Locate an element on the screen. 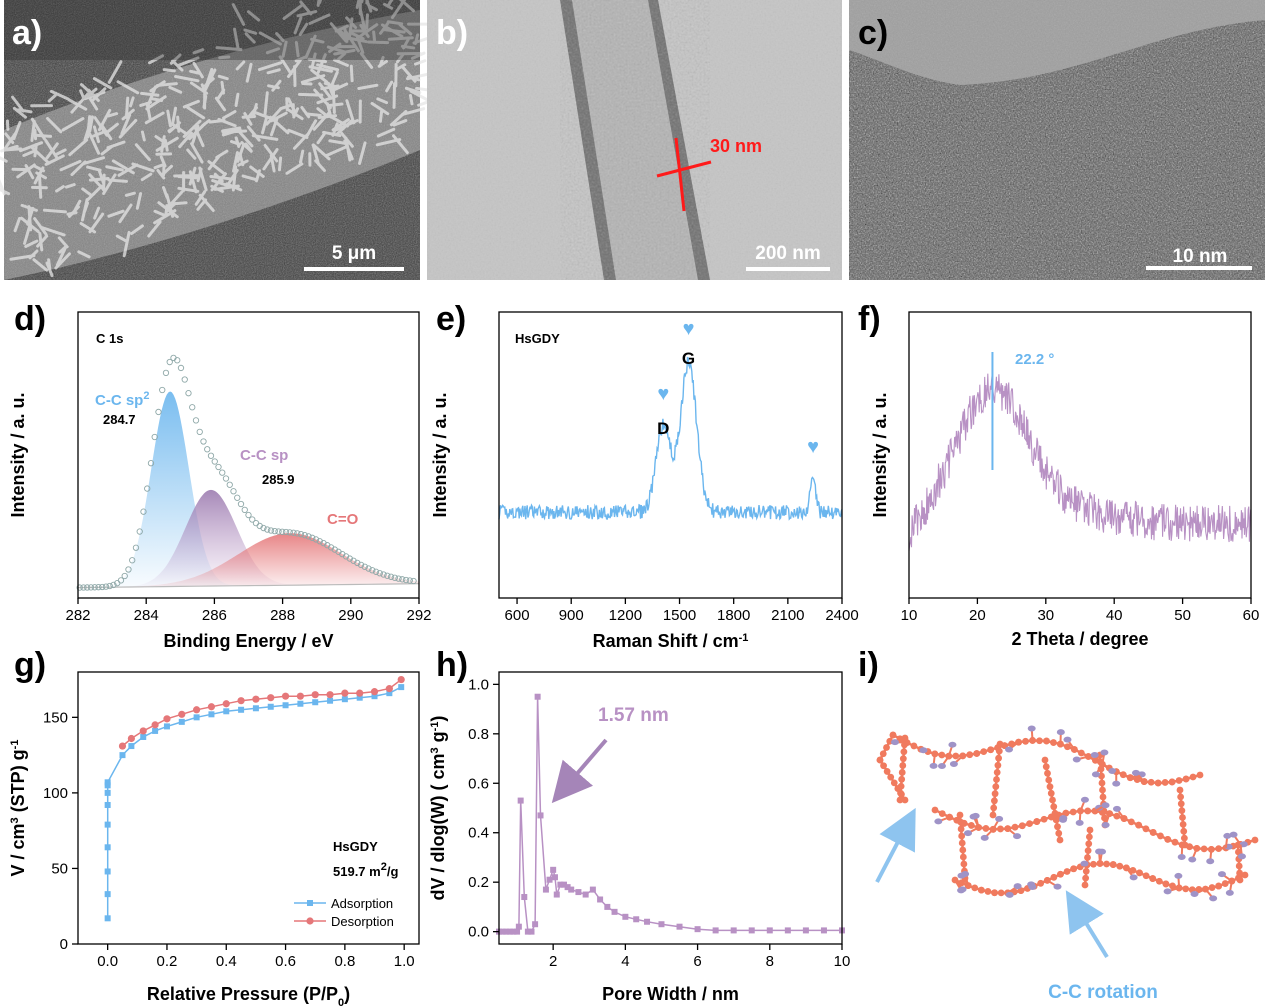 The height and width of the screenshot is (1008, 1270). panel-c-label: c) is located at coordinates (873, 33).